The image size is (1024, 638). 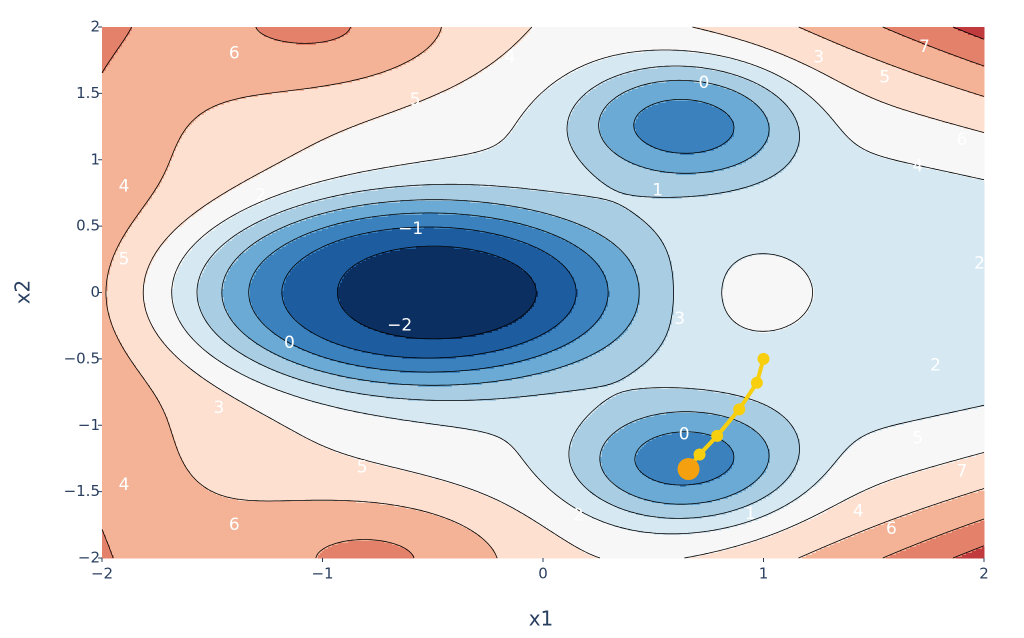 I want to click on y-tick-label: −1, so click(x=89, y=425).